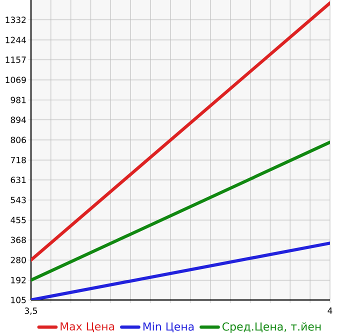 The image size is (345, 335). Describe the element at coordinates (18, 120) in the screenshot. I see `y-tick-label: 894` at that location.